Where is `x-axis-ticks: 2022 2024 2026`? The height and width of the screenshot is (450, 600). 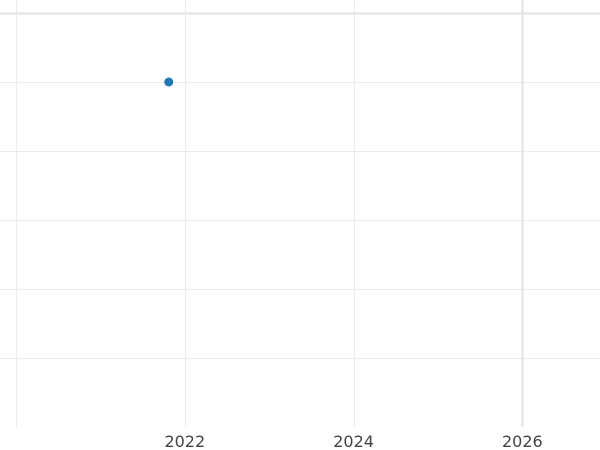
x-axis-ticks: 2022 2024 2026 is located at coordinates (353, 441).